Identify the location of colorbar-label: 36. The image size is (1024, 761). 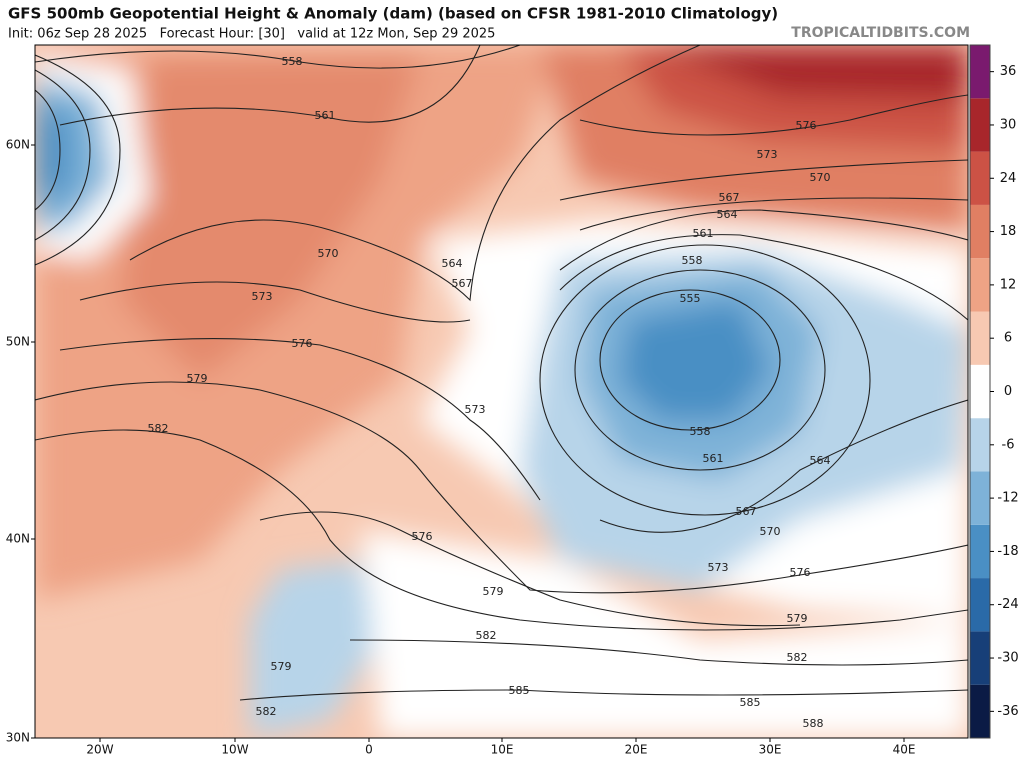
(1008, 71).